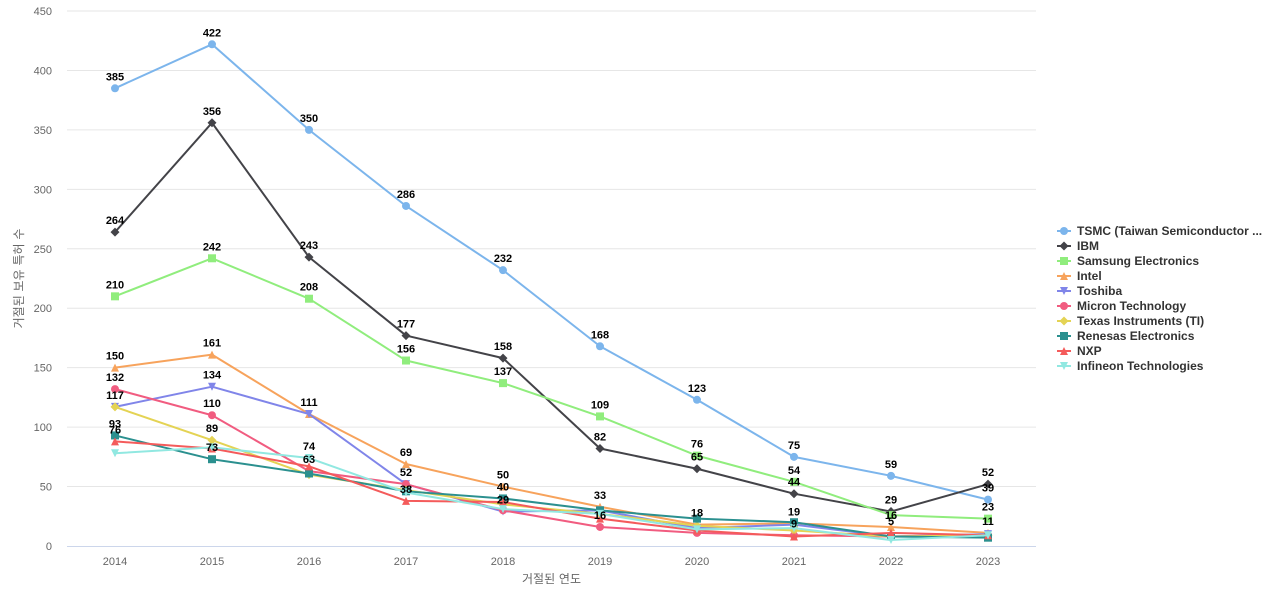 The image size is (1280, 600). What do you see at coordinates (1130, 366) in the screenshot?
I see `legend-item: Infineon Technologies` at bounding box center [1130, 366].